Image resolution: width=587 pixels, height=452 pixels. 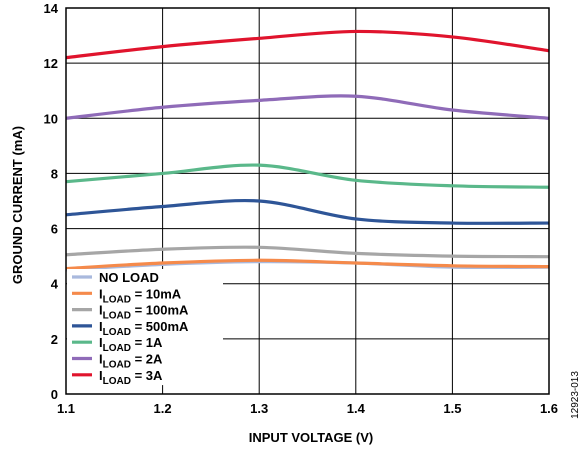 What do you see at coordinates (140, 295) in the screenshot?
I see `legend-label-1: ILOAD = 10mA` at bounding box center [140, 295].